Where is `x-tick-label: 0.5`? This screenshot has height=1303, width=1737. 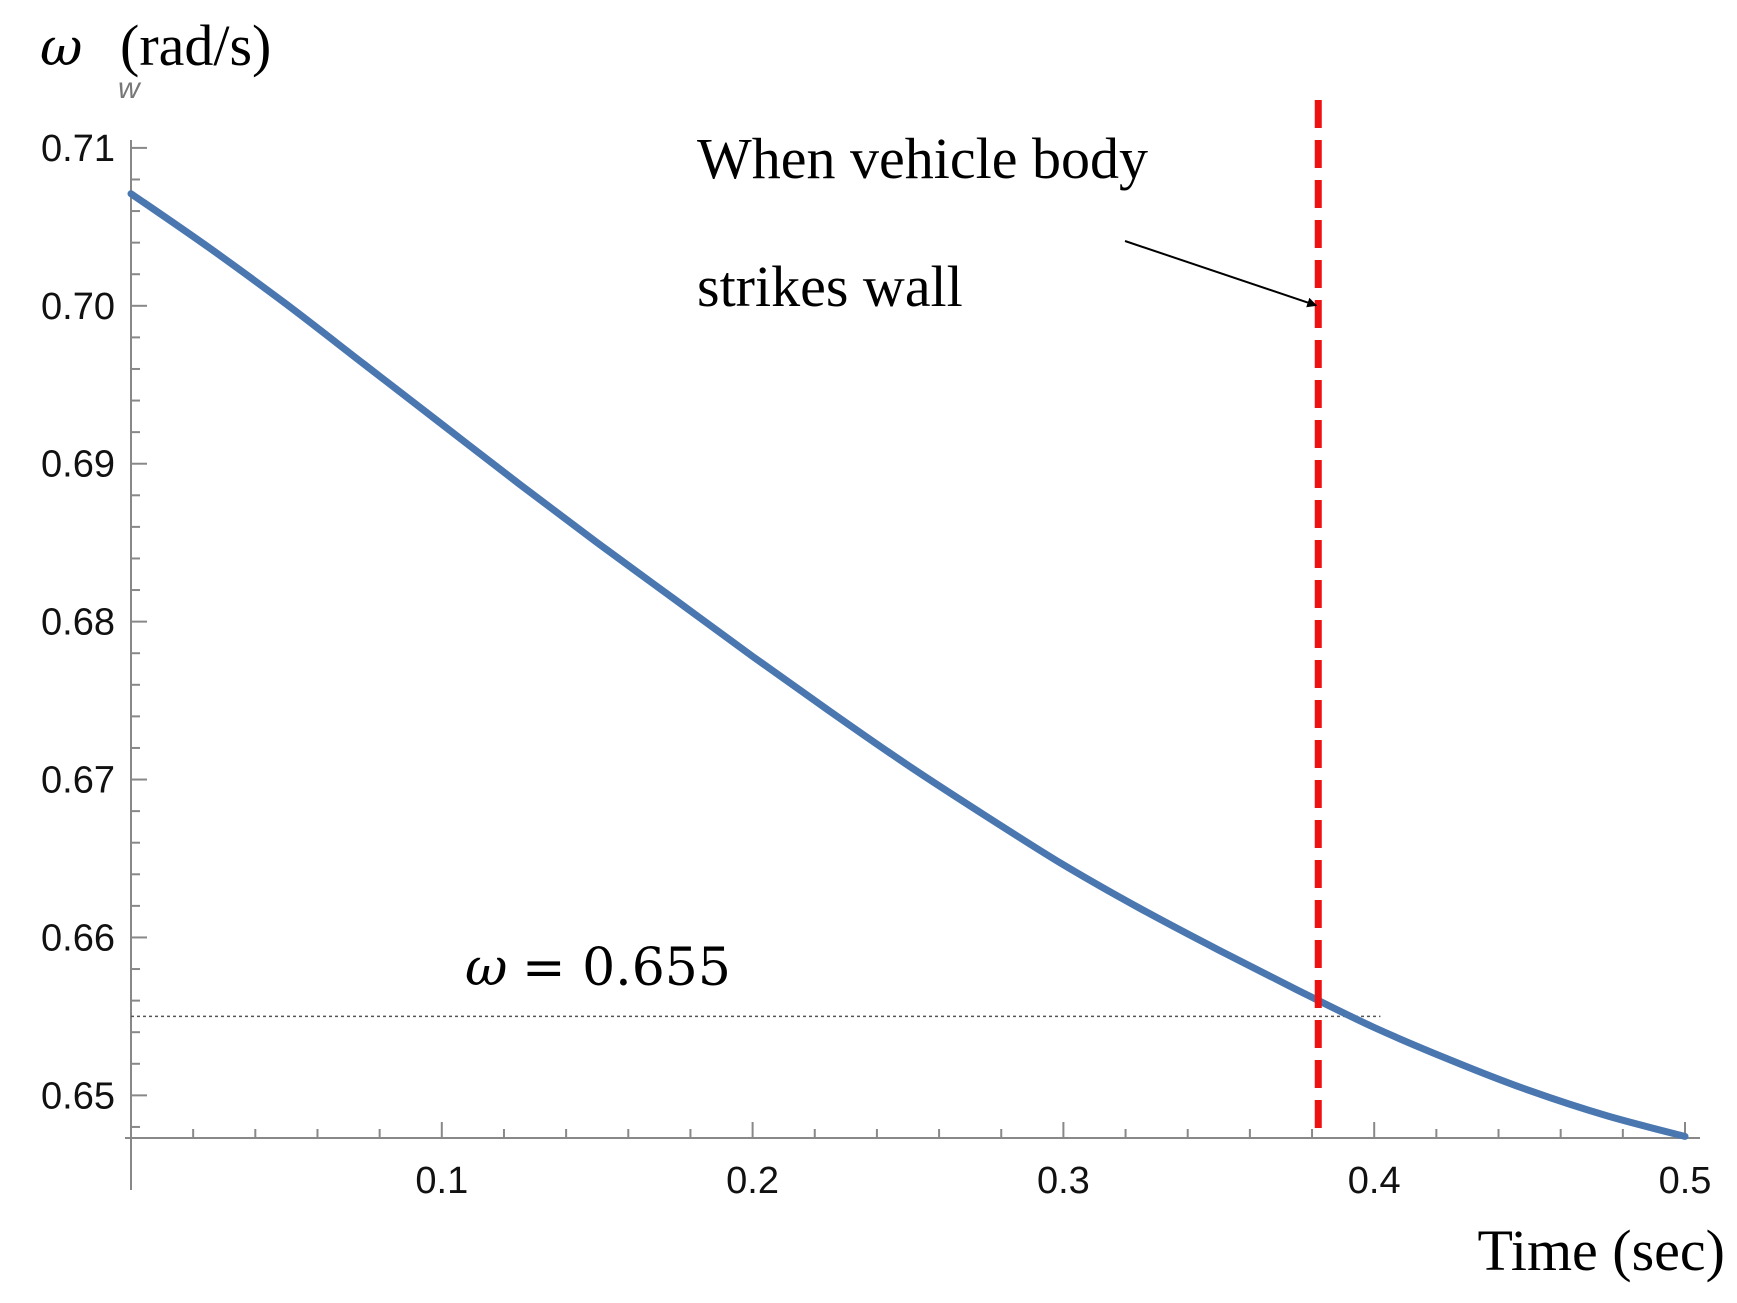 x-tick-label: 0.5 is located at coordinates (1685, 1181).